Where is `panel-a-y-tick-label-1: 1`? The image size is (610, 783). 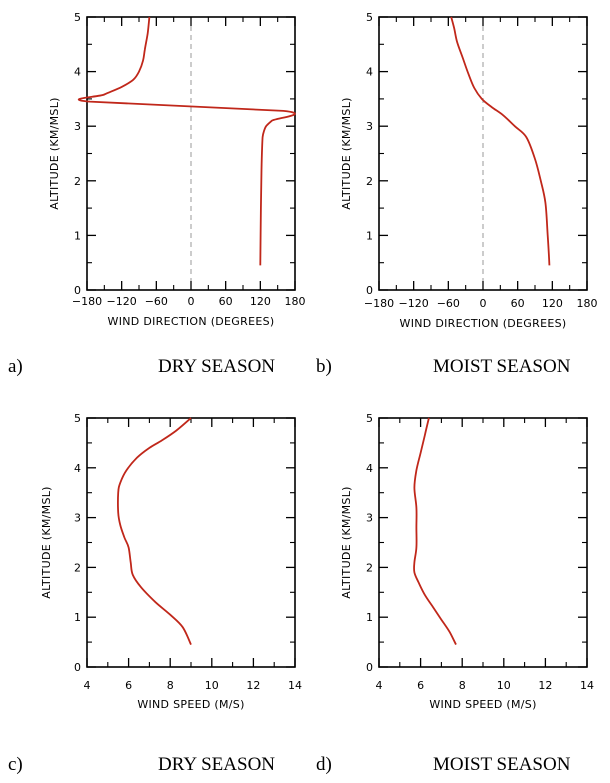
panel-a-y-tick-label-1: 1 is located at coordinates (77, 235).